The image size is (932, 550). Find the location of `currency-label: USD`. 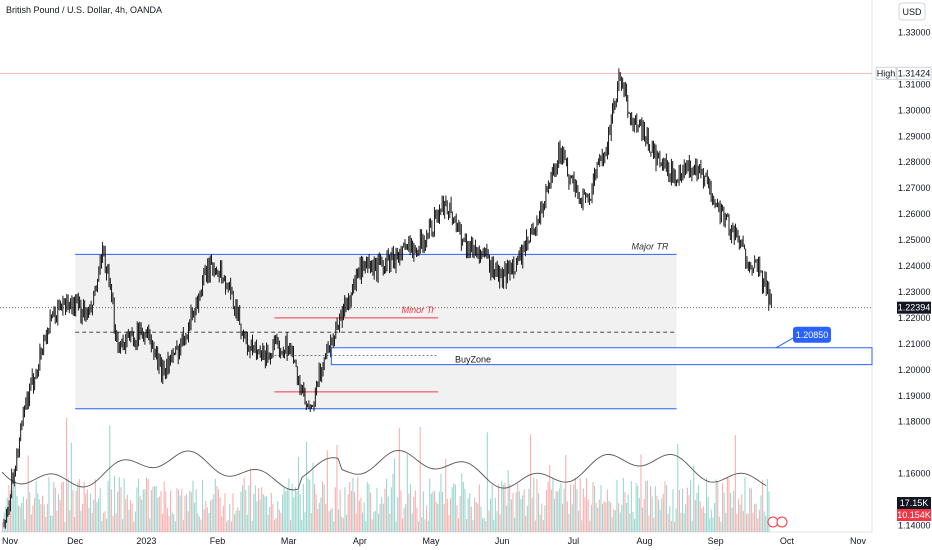

currency-label: USD is located at coordinates (912, 12).